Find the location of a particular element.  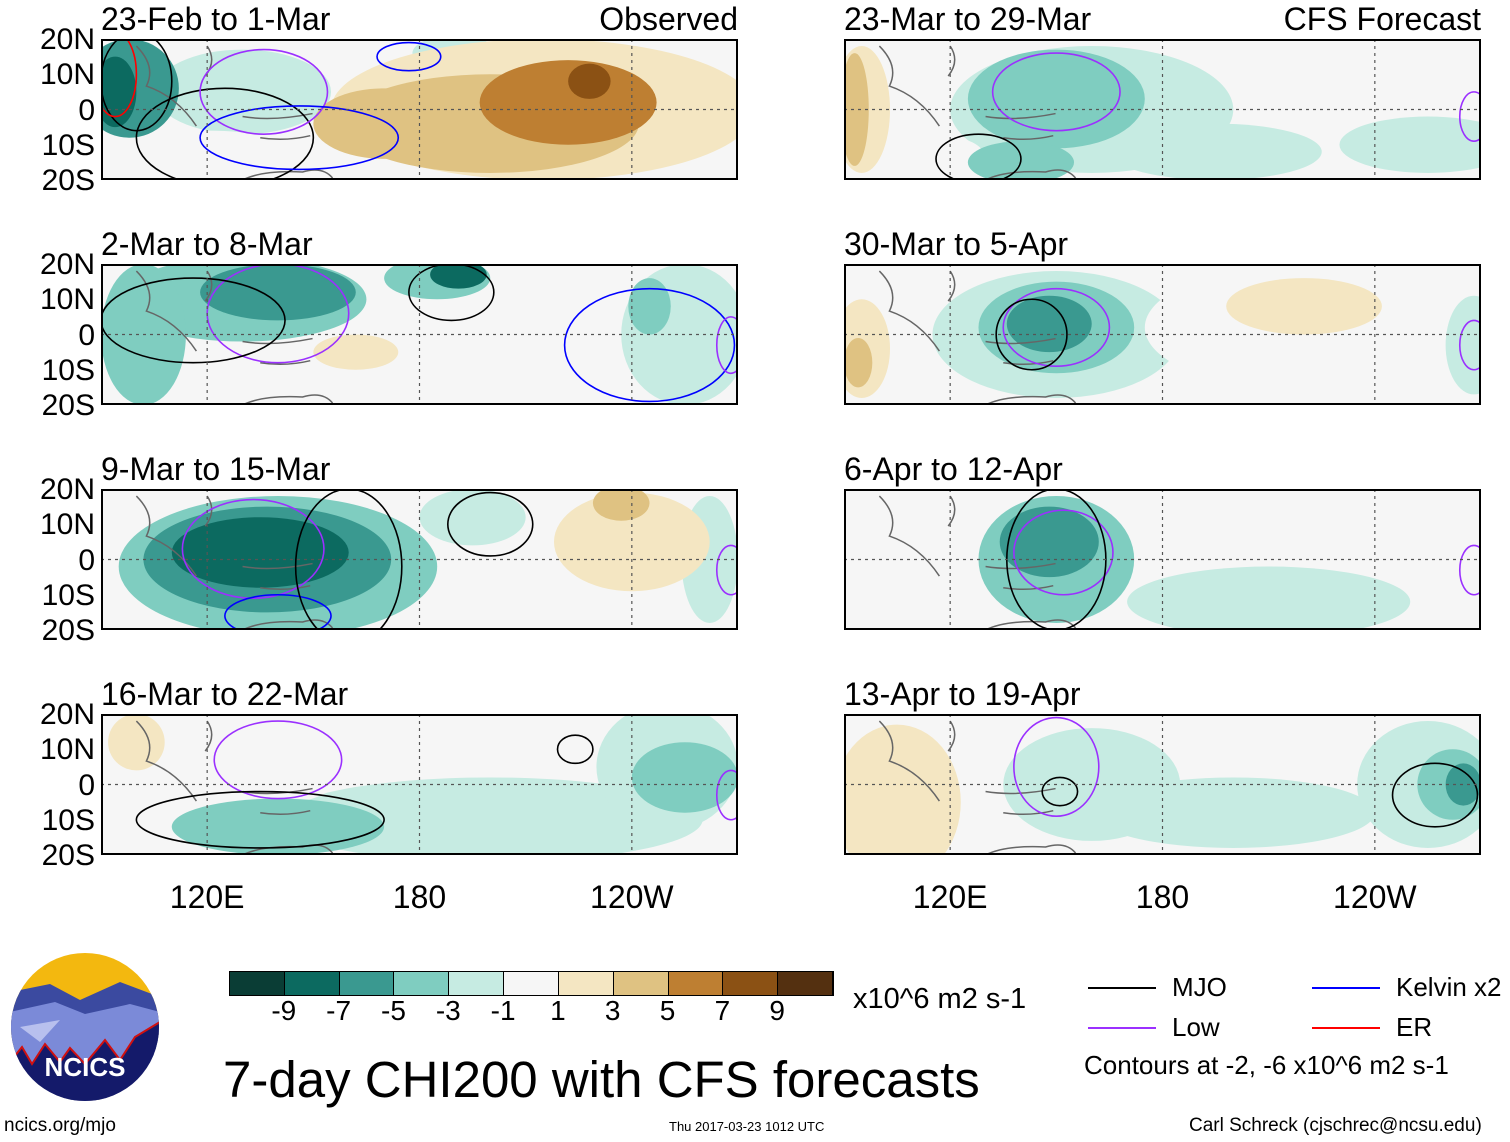

figure-title: 7-day CHI200 with CFS forecasts is located at coordinates (601, 1079).